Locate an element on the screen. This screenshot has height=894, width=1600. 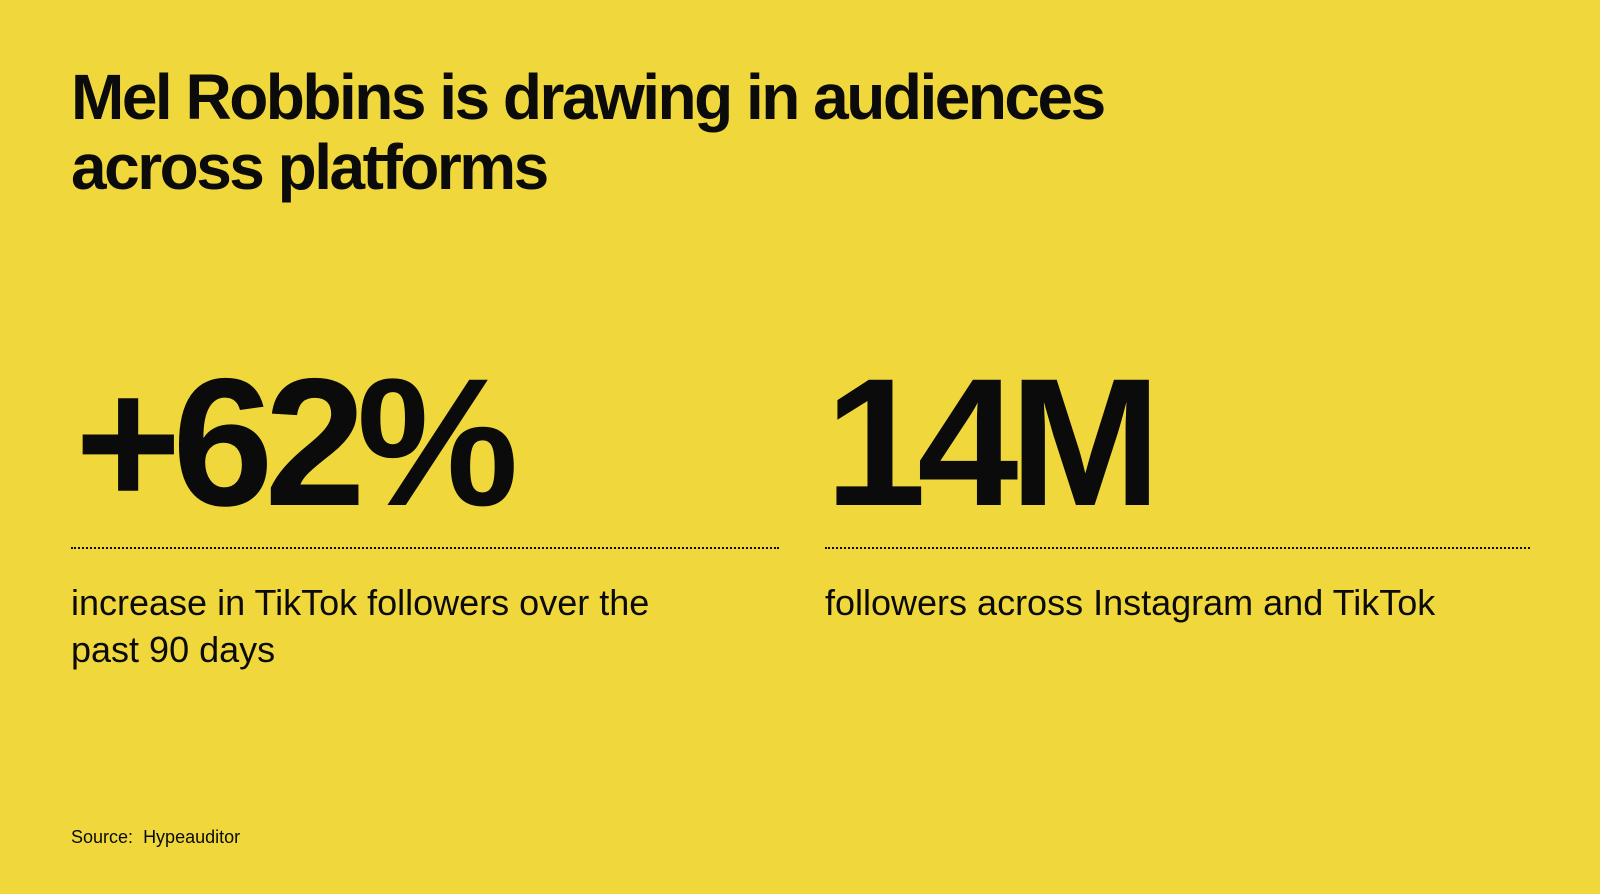
source-note: Source: Hypeauditor is located at coordinates (155, 837).